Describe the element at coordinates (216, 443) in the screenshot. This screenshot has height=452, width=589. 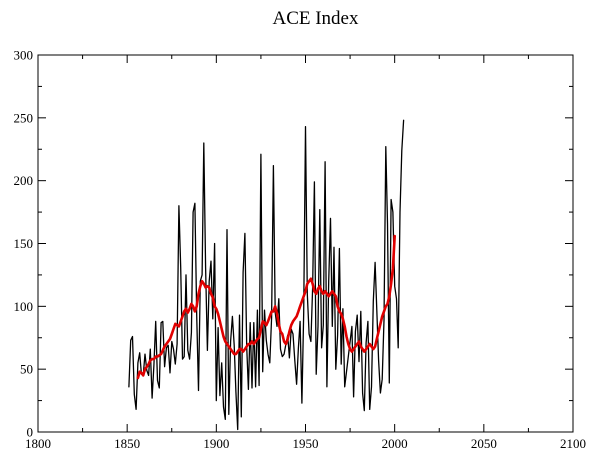
I see `x-tick-label: 1900` at that location.